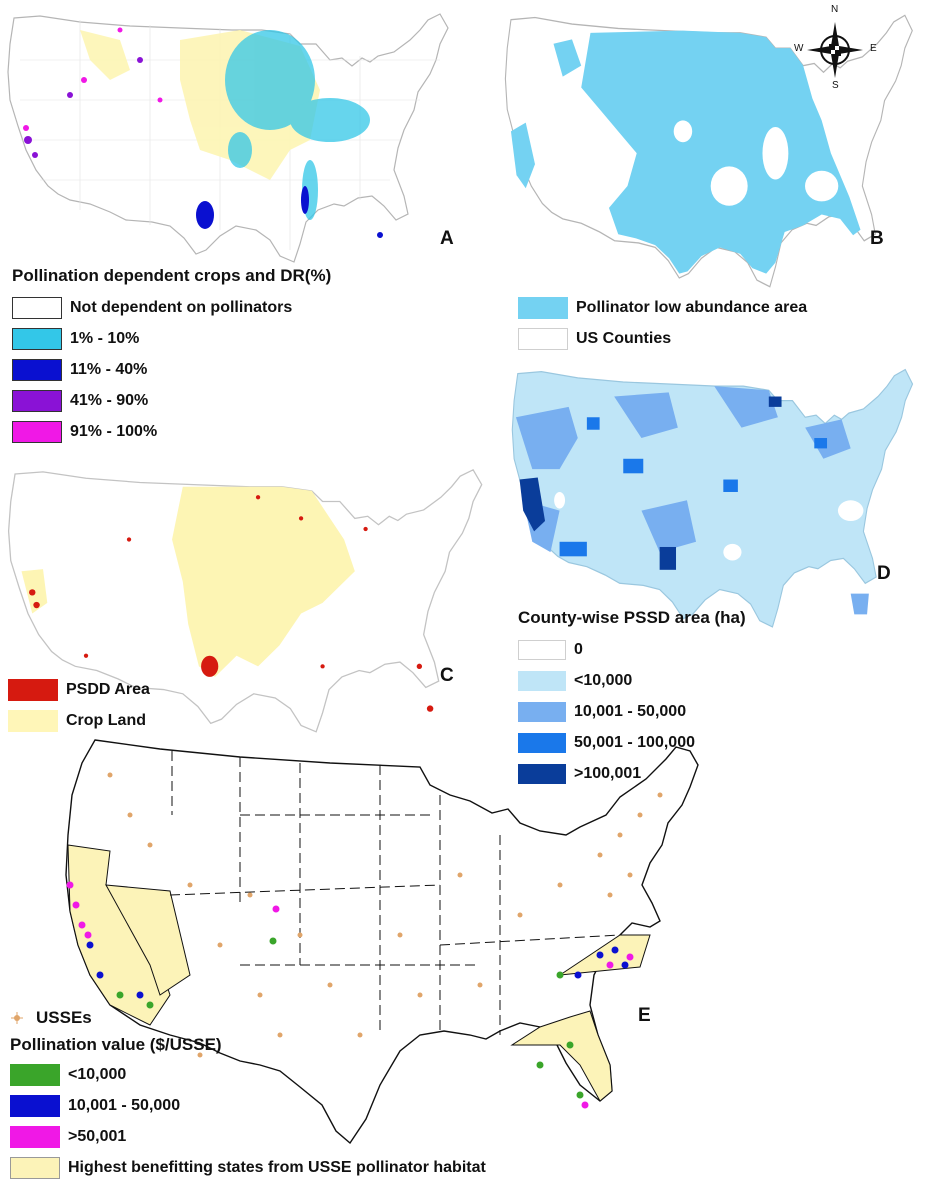  I want to click on legend-a-row: 11% - 40%, so click(171, 369).